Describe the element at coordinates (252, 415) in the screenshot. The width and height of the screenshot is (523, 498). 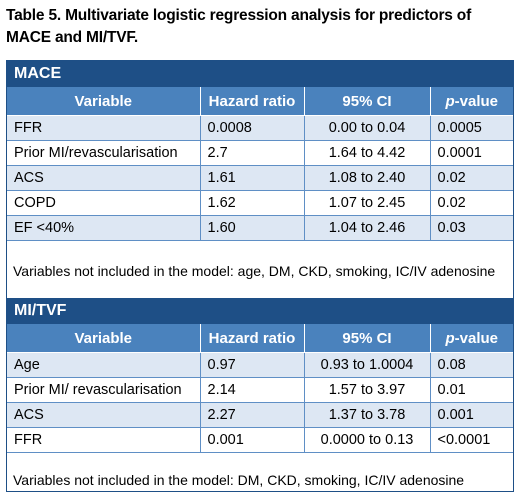
I see `cell-hazard-ratio: 2.27` at that location.